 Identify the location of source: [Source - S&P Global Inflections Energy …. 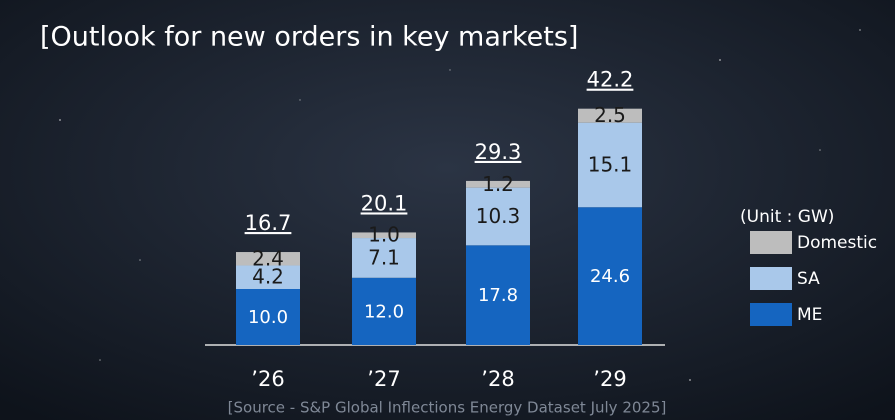
(447, 408).